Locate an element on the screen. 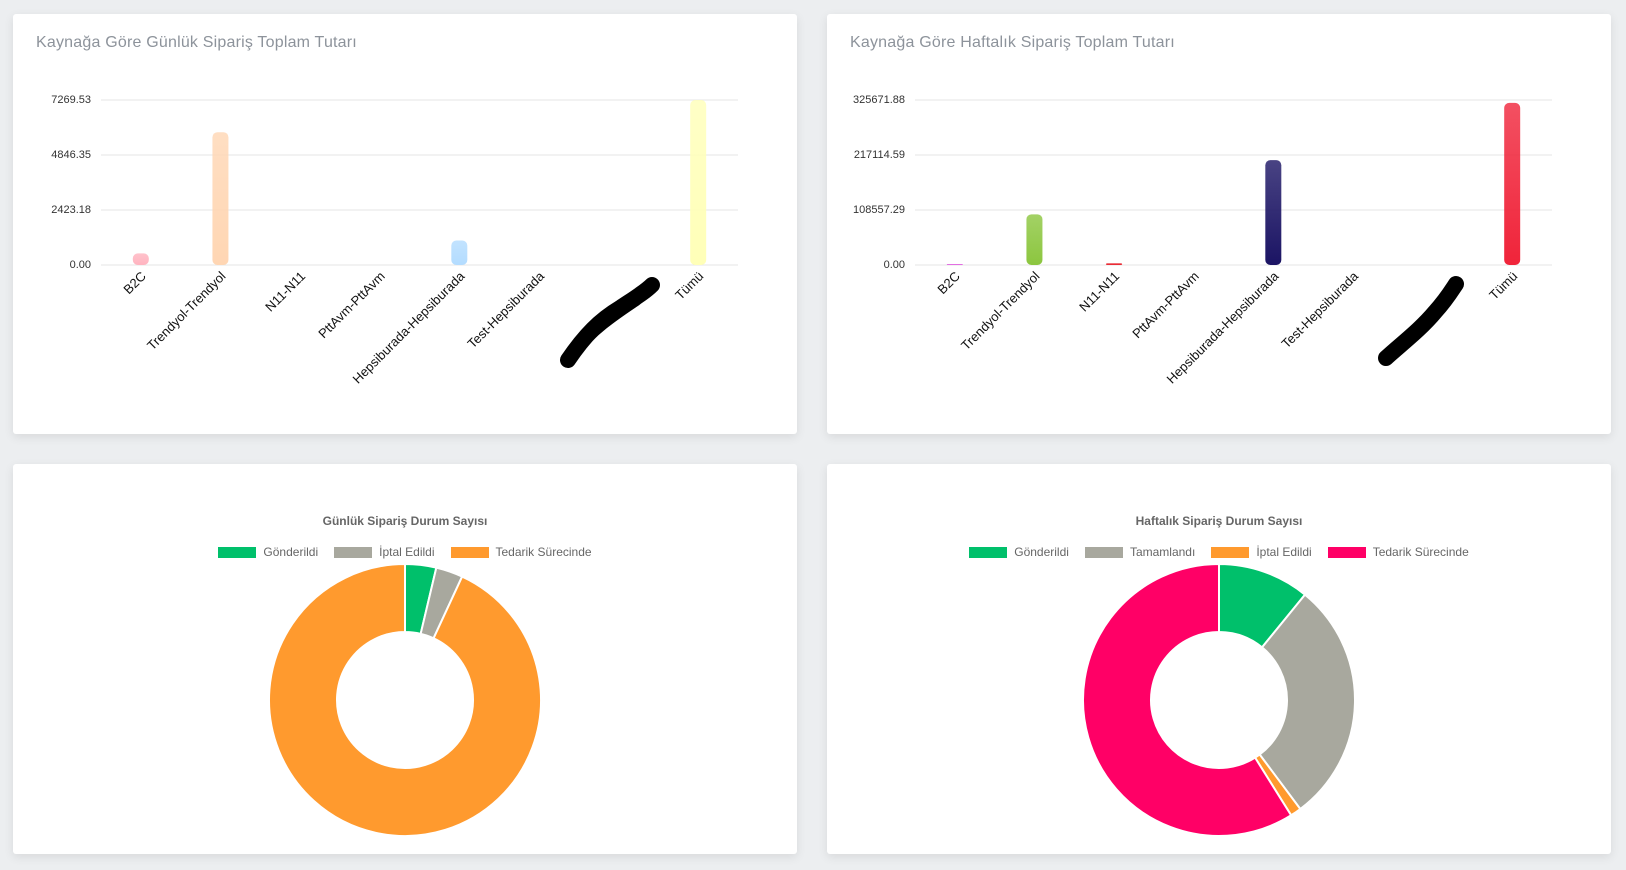 The height and width of the screenshot is (870, 1626). daily-pie-chart-title: Günlük Sipariş Durum Sayısı is located at coordinates (405, 521).